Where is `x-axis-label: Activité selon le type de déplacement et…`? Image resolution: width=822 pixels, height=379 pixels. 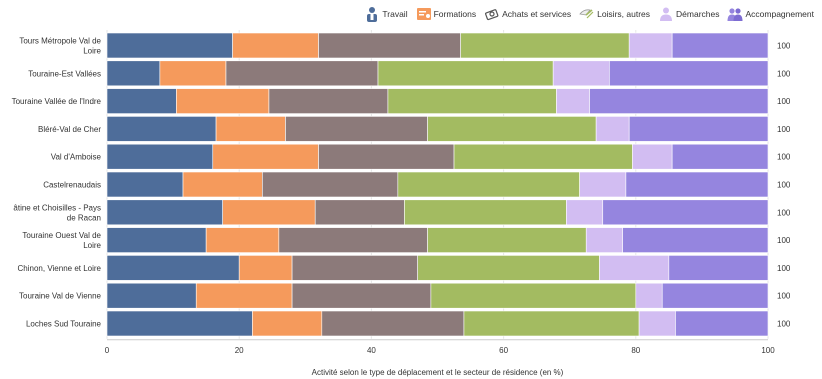
x-axis-label: Activité selon le type de déplacement et… is located at coordinates (438, 372).